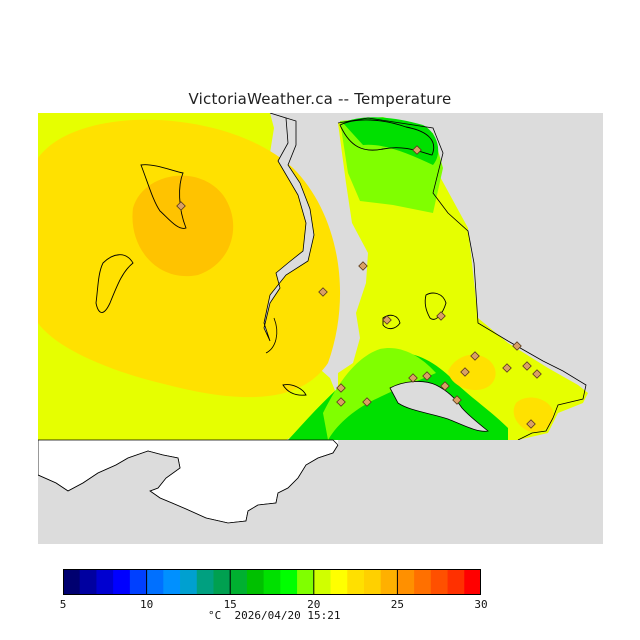 This screenshot has height=640, width=640. Describe the element at coordinates (114, 283) in the screenshot. I see `island-west` at that location.